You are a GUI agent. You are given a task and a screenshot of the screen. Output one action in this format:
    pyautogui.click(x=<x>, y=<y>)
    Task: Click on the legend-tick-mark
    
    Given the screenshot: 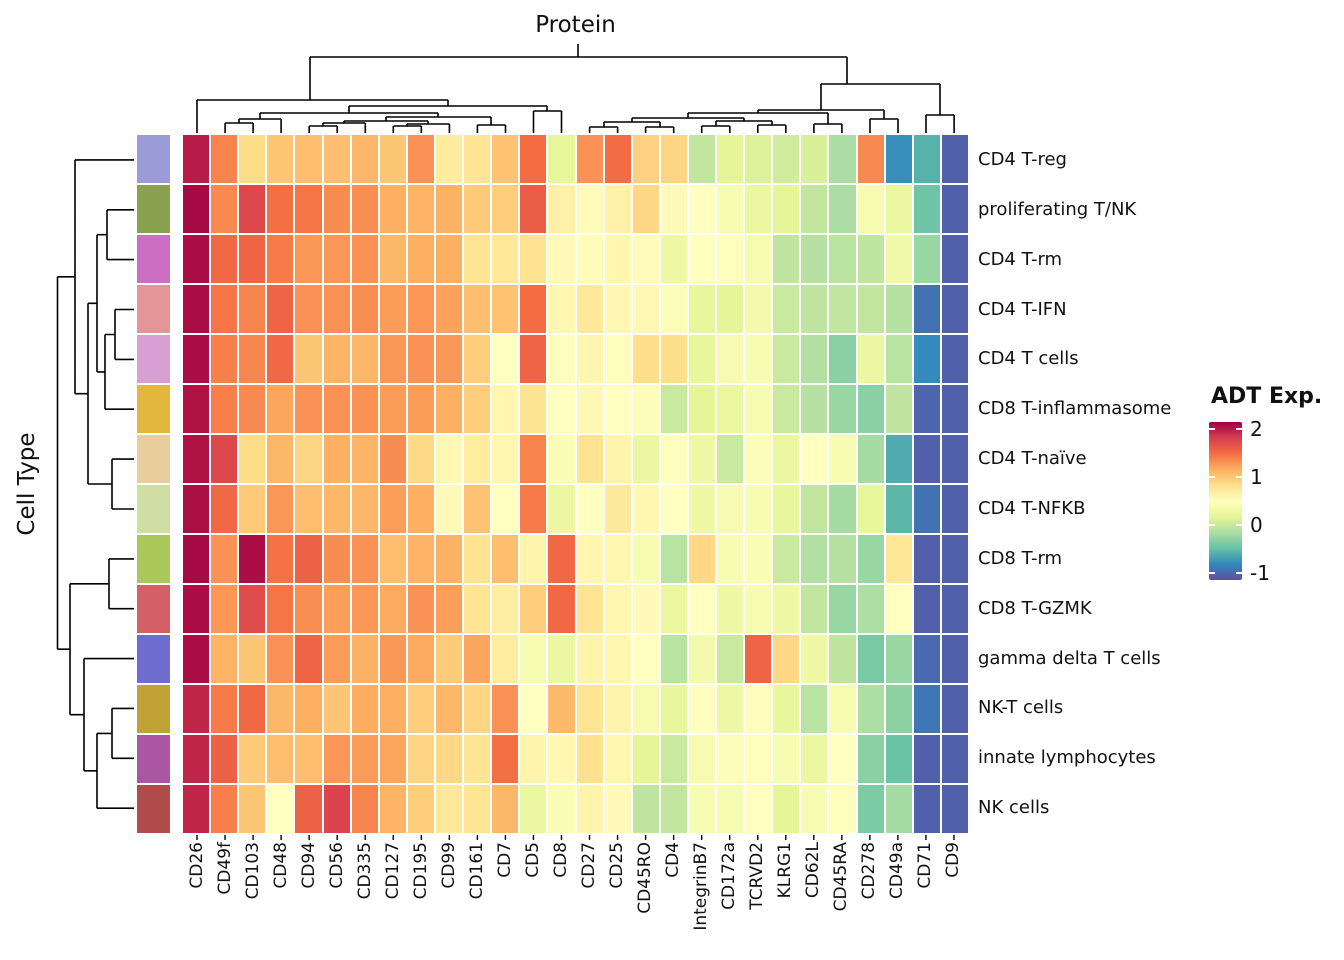 What is the action you would take?
    pyautogui.click(x=1212, y=525)
    